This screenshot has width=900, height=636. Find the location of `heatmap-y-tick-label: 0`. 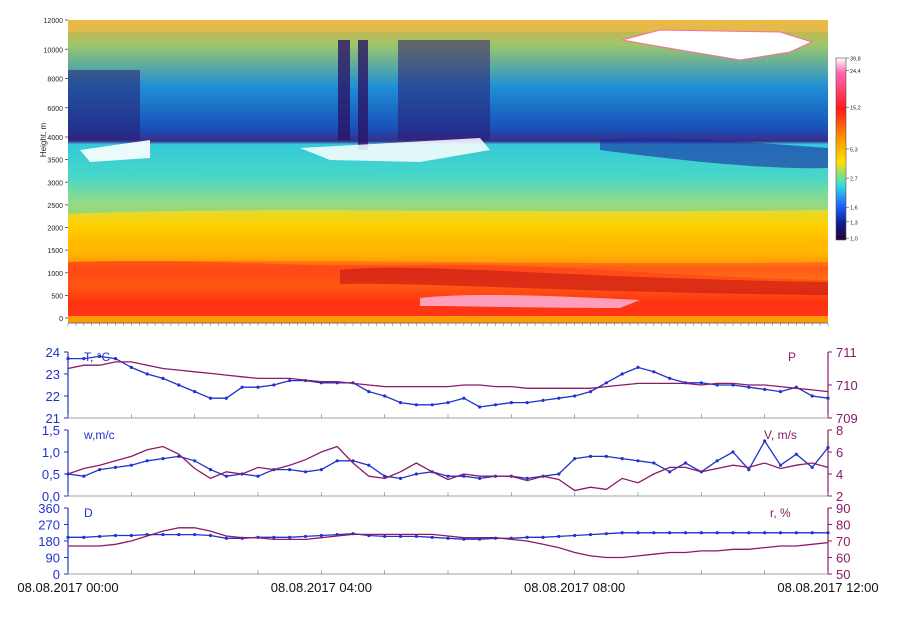

heatmap-y-tick-label: 0 is located at coordinates (61, 319).